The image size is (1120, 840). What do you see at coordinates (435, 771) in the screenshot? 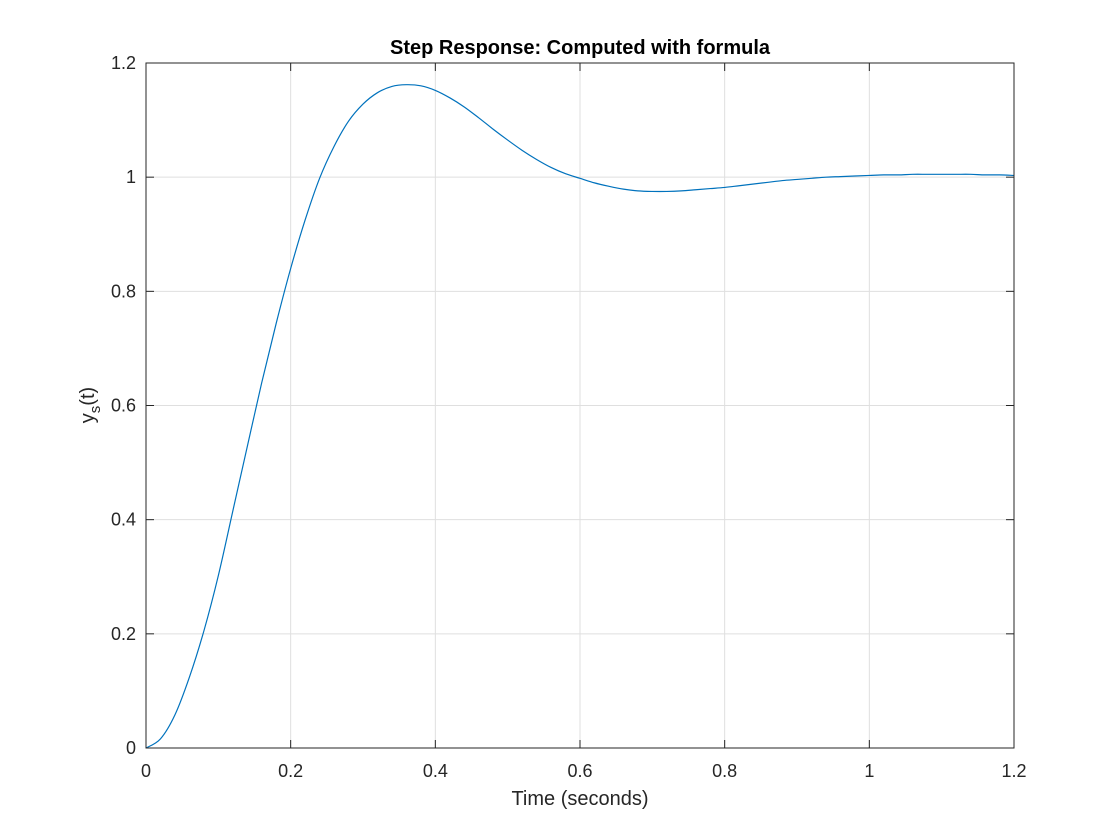
I see `x-tick-label: 0.4` at bounding box center [435, 771].